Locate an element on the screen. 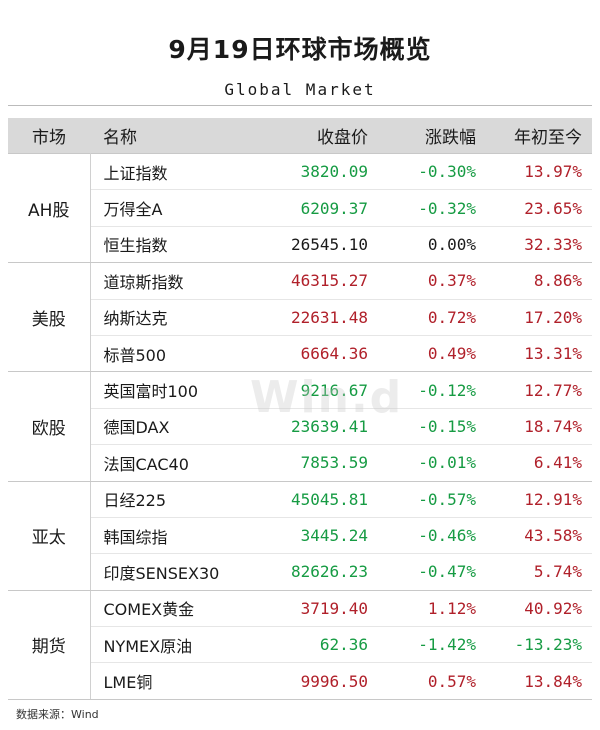 The image size is (600, 730). name-cell: COMEX黄金 is located at coordinates (165, 609).